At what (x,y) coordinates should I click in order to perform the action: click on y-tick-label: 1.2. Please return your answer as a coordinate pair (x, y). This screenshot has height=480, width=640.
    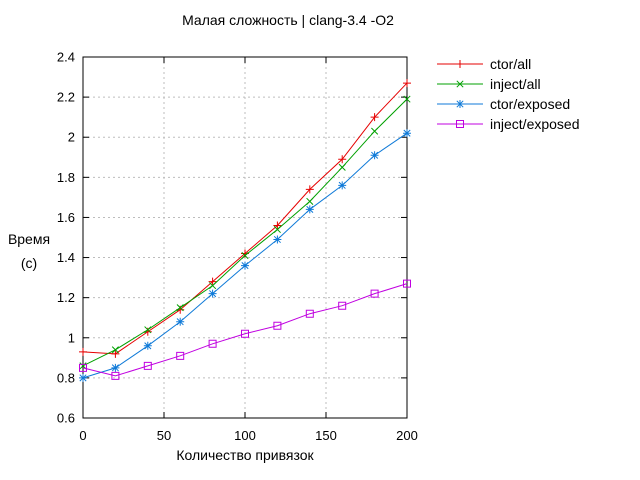
    Looking at the image, I should click on (66, 297).